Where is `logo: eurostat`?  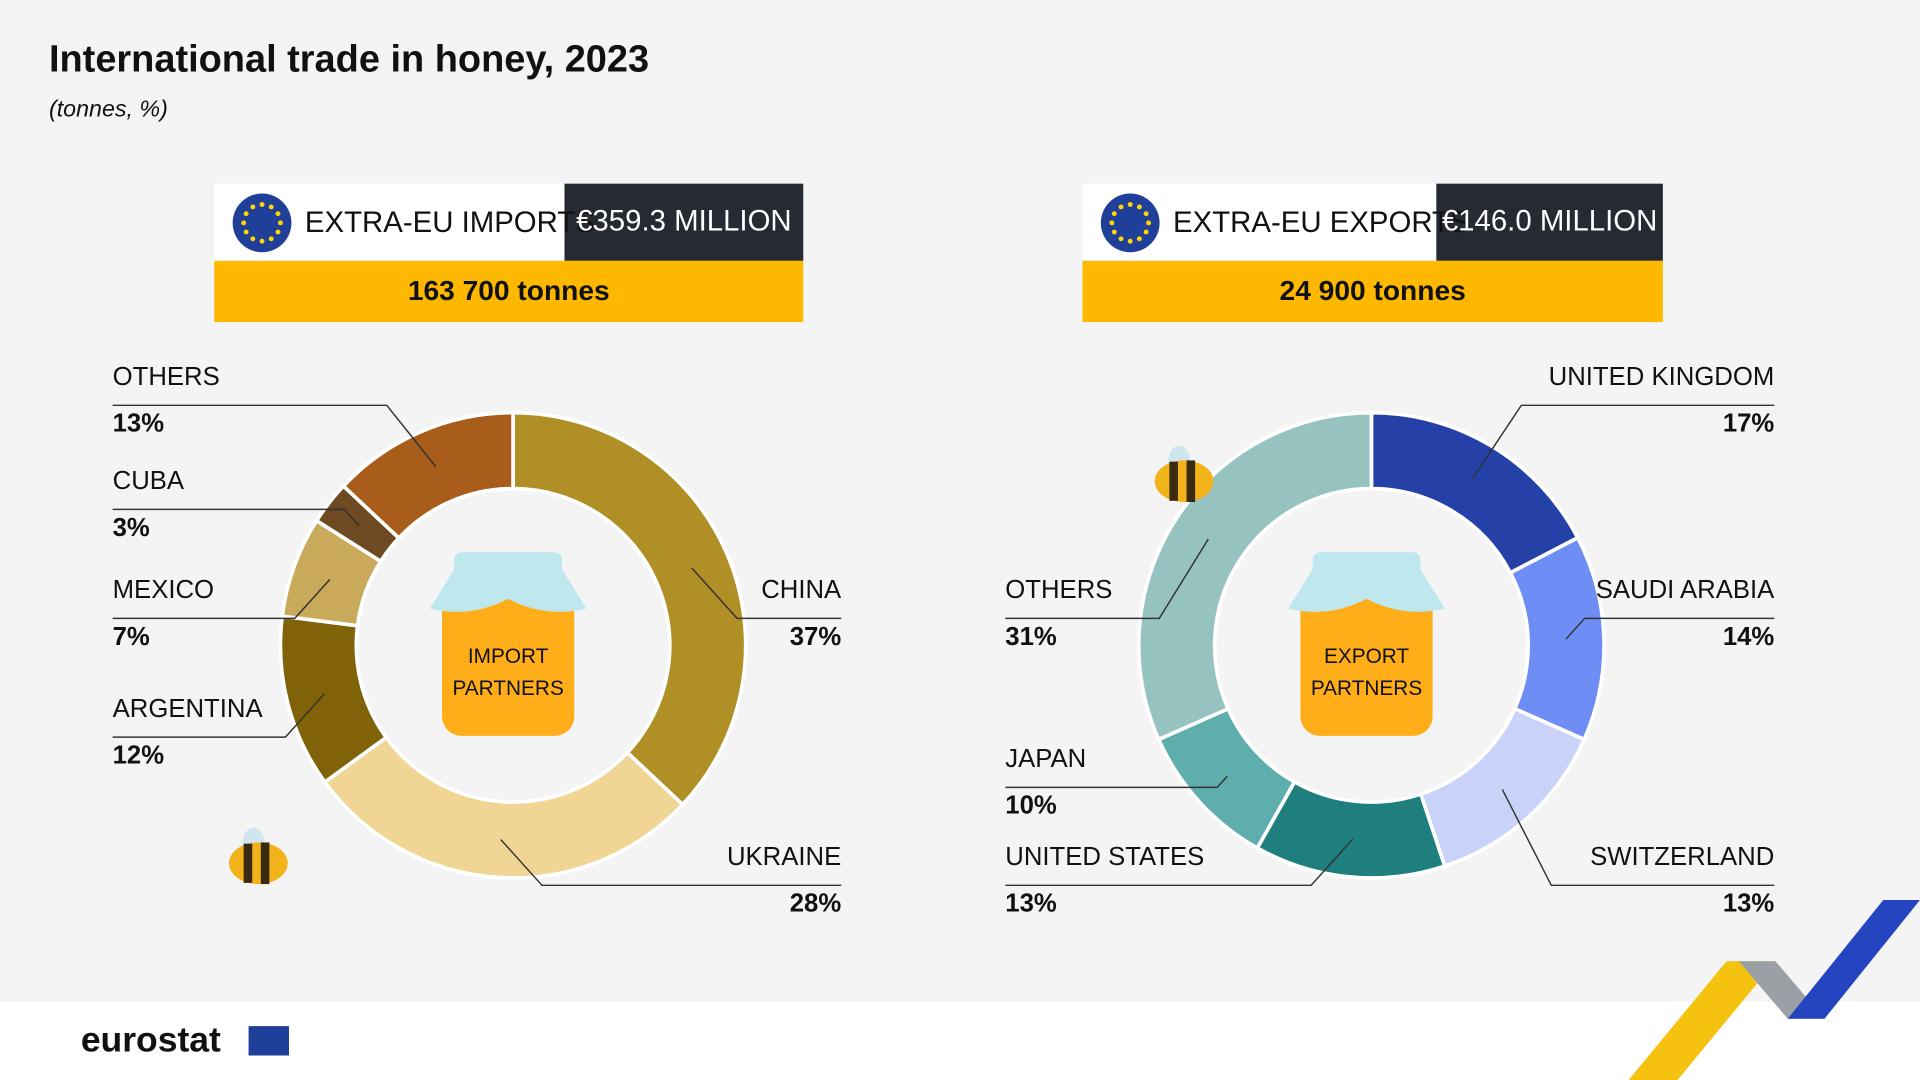 logo: eurostat is located at coordinates (151, 1039).